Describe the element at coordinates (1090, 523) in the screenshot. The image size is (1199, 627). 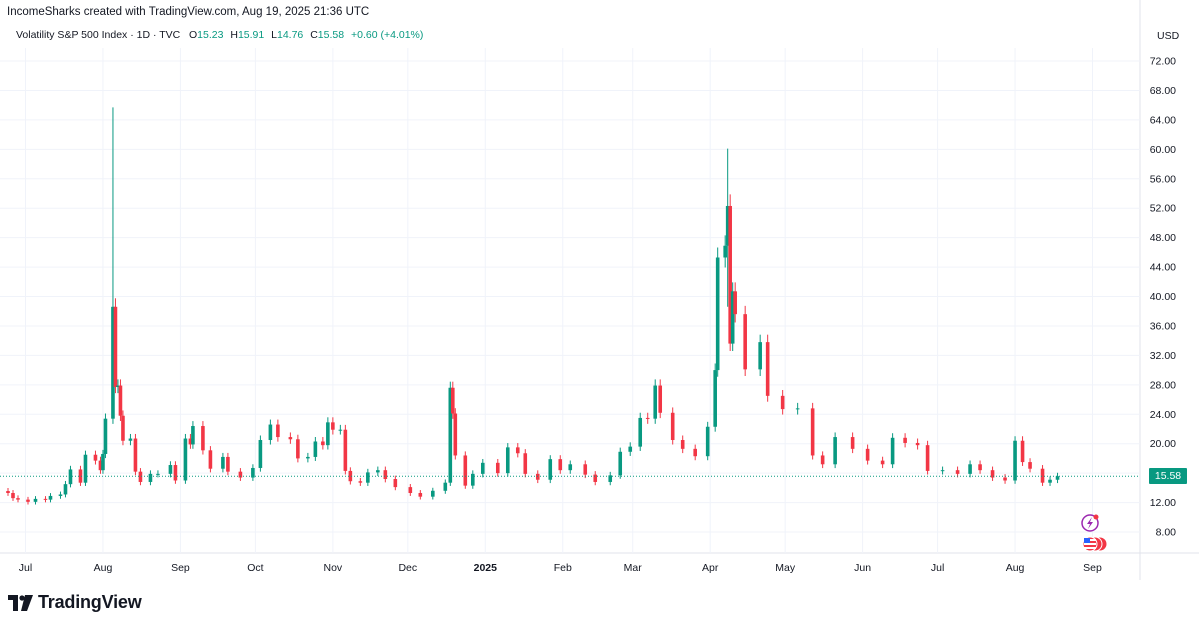
I see `lightning-event-icon` at that location.